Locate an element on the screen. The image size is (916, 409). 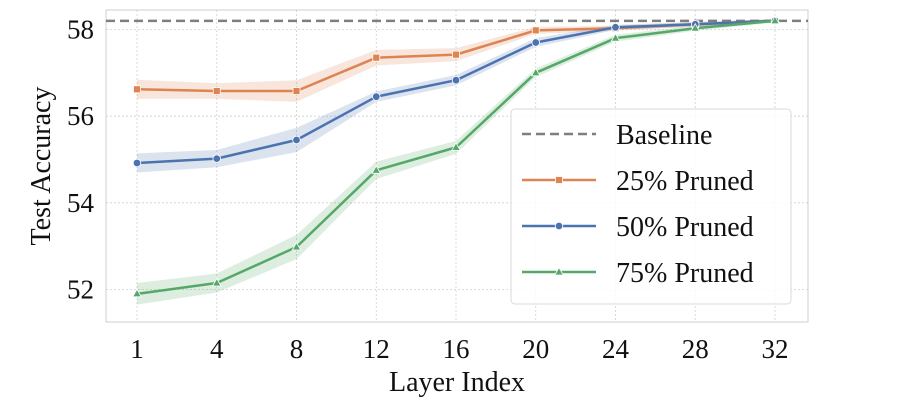
x-tick-label: 4 is located at coordinates (217, 349).